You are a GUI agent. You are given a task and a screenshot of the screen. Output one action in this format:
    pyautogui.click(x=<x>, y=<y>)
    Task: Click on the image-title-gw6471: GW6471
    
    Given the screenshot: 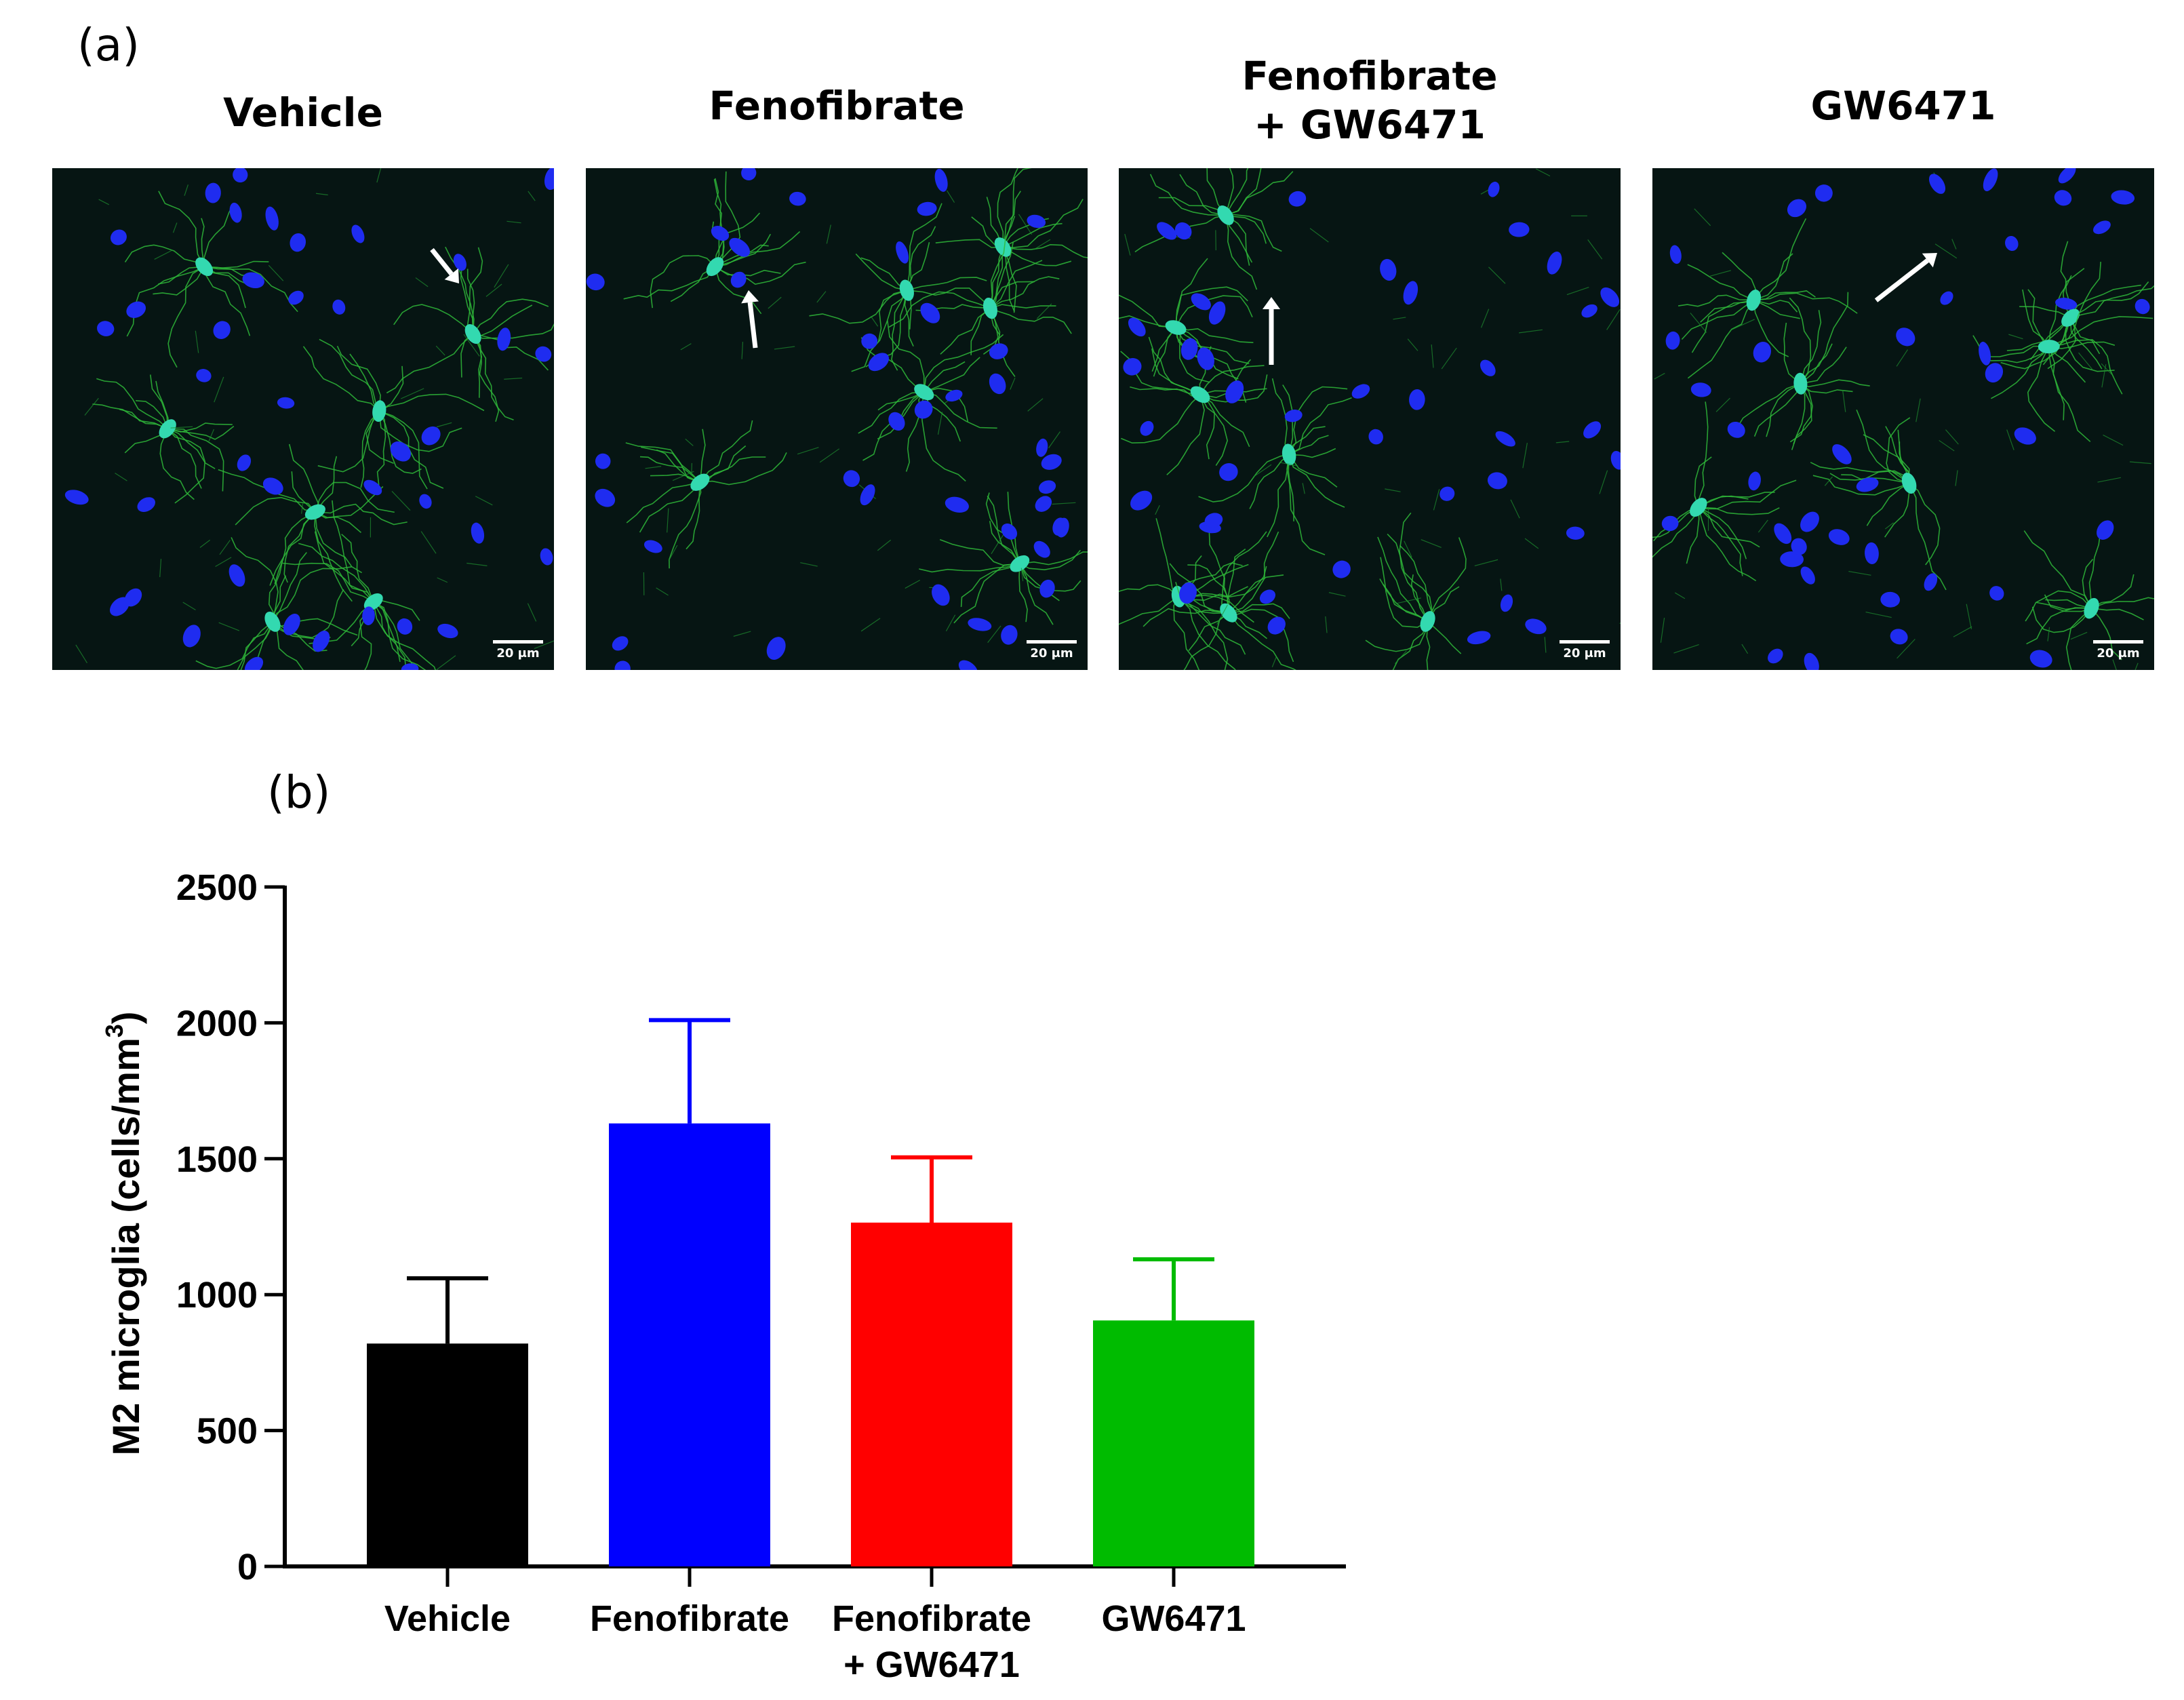 What is the action you would take?
    pyautogui.click(x=1903, y=106)
    